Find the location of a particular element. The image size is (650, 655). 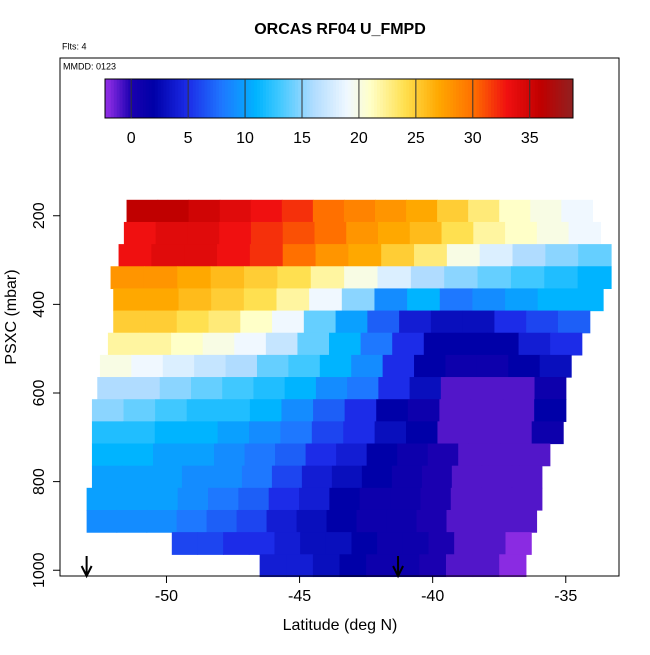

y-tick-label: 600 is located at coordinates (39, 393).